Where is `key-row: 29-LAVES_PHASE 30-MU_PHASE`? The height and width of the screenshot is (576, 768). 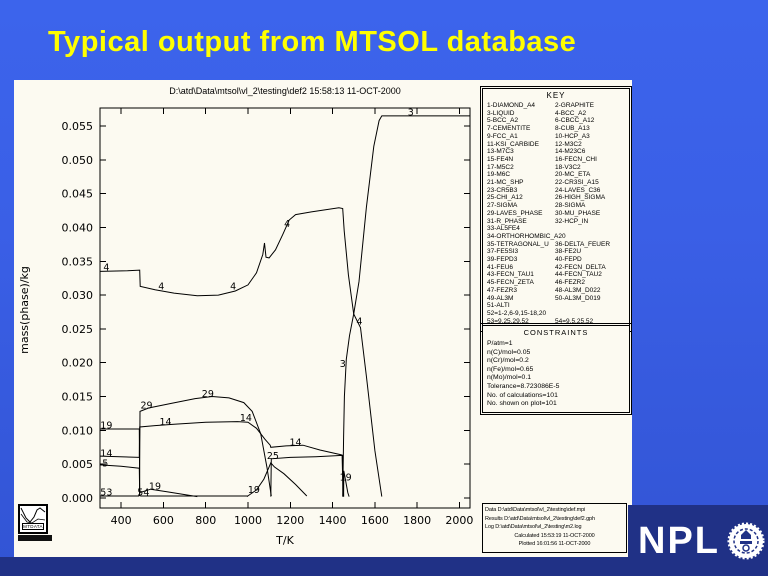
key-row: 29-LAVES_PHASE 30-MU_PHASE is located at coordinates (556, 214).